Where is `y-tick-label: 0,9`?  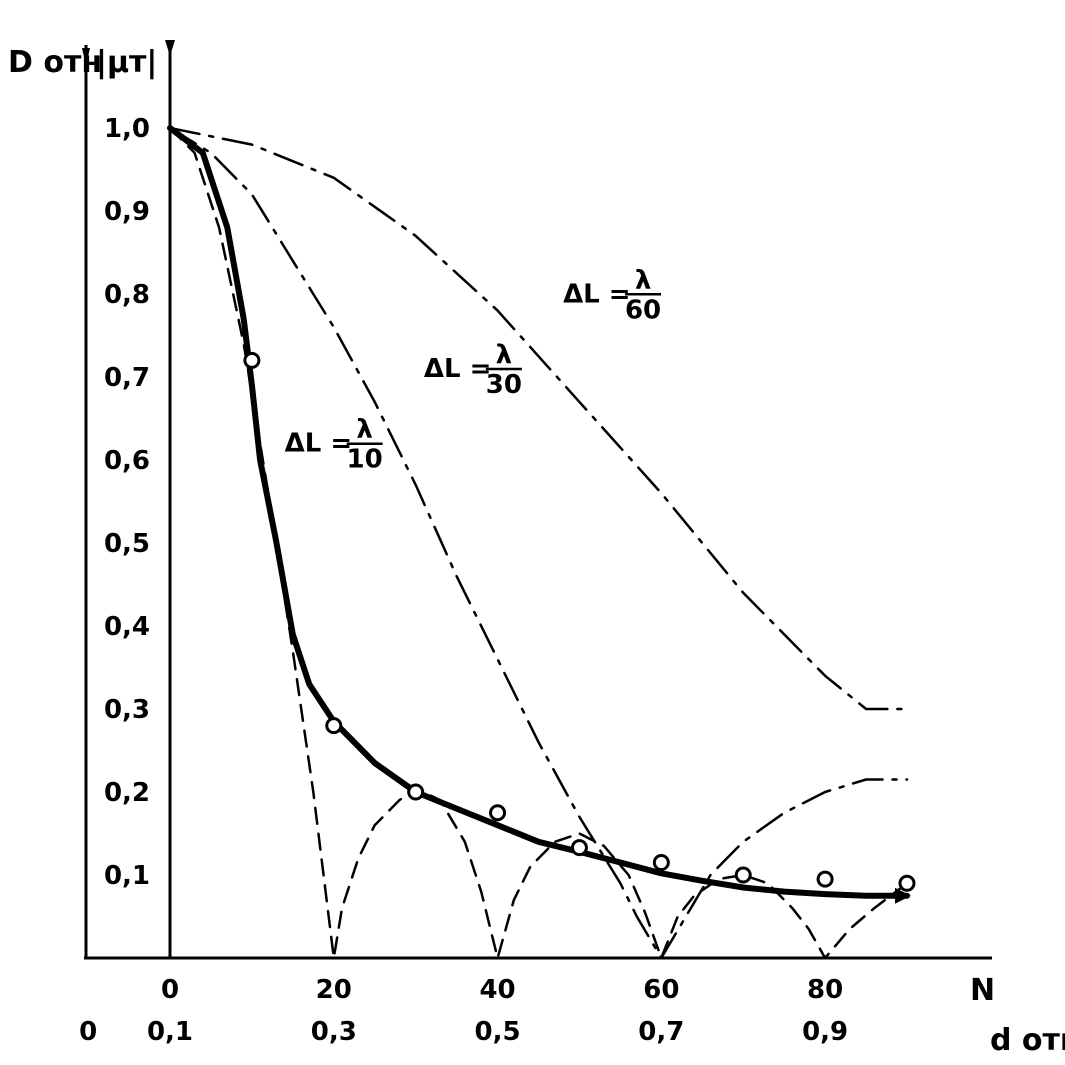
y-tick-label: 0,9 is located at coordinates (127, 212).